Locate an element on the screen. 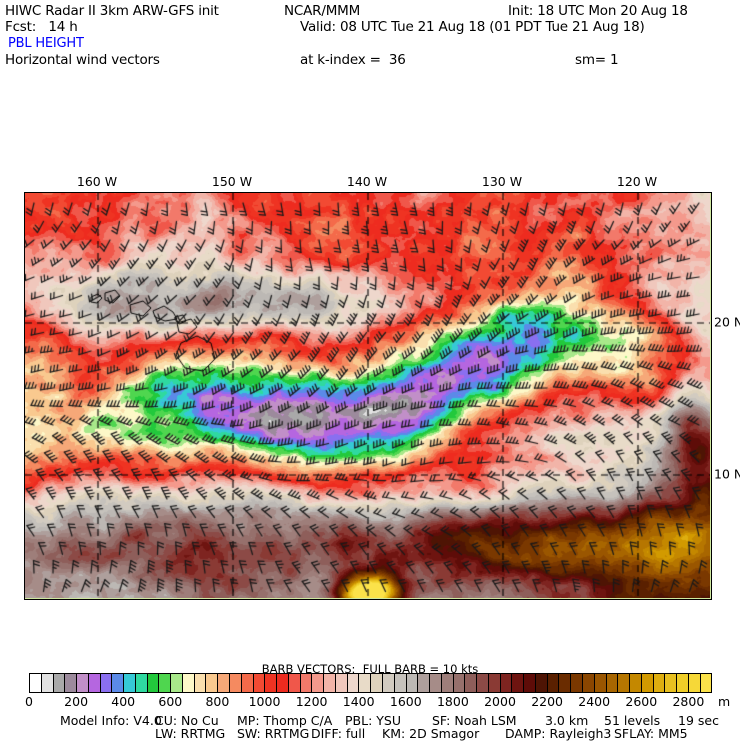  vector-description: Horizontal wind vectors is located at coordinates (82, 60).